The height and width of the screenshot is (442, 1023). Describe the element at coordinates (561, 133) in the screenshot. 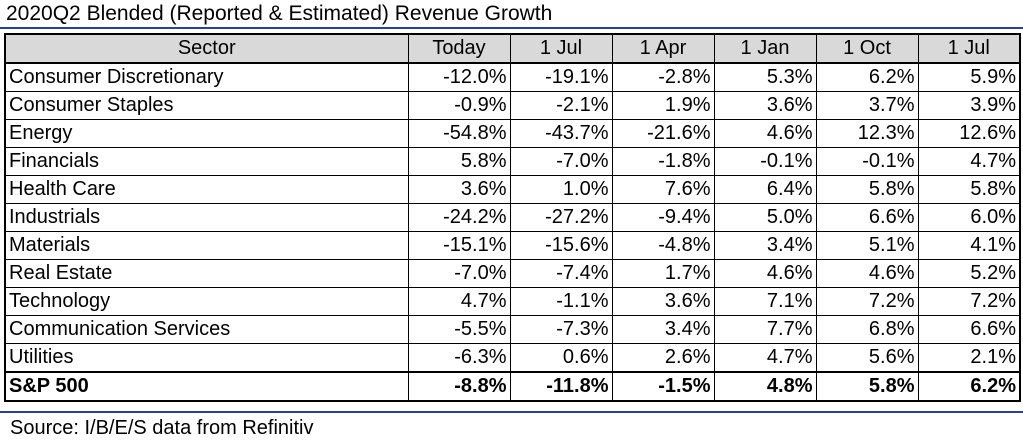

I see `value-cell: -43.7%` at that location.